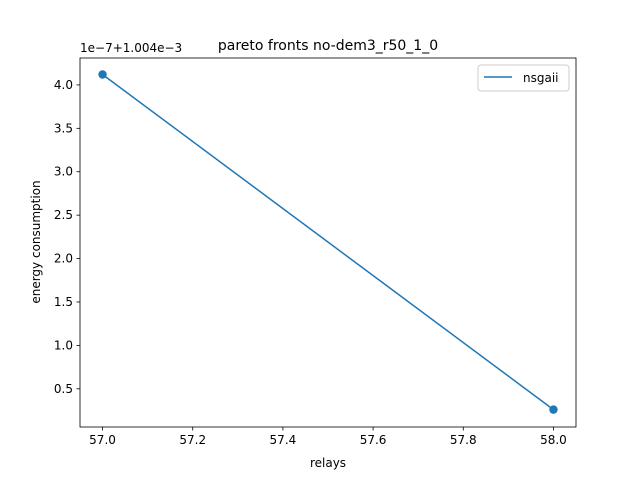 The height and width of the screenshot is (480, 640). What do you see at coordinates (102, 440) in the screenshot?
I see `x-tick-label: 57.0` at bounding box center [102, 440].